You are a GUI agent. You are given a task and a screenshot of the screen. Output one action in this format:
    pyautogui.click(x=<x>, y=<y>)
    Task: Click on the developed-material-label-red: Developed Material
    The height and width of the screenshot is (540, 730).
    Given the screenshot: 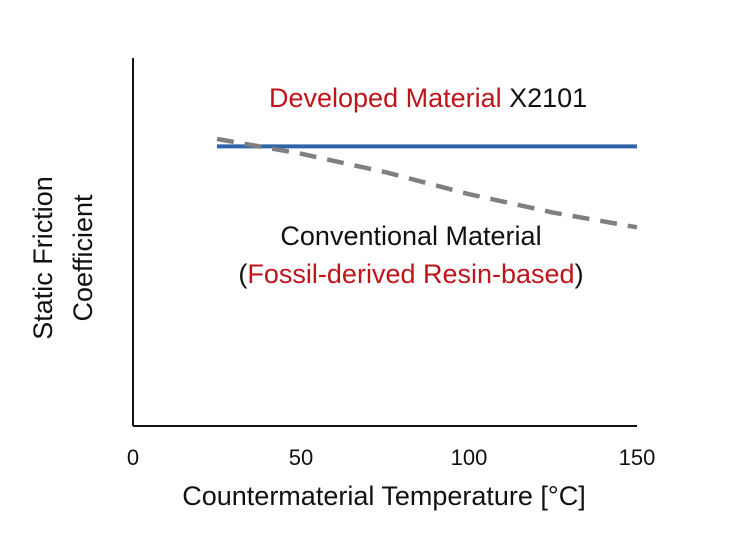 What is the action you would take?
    pyautogui.click(x=385, y=98)
    